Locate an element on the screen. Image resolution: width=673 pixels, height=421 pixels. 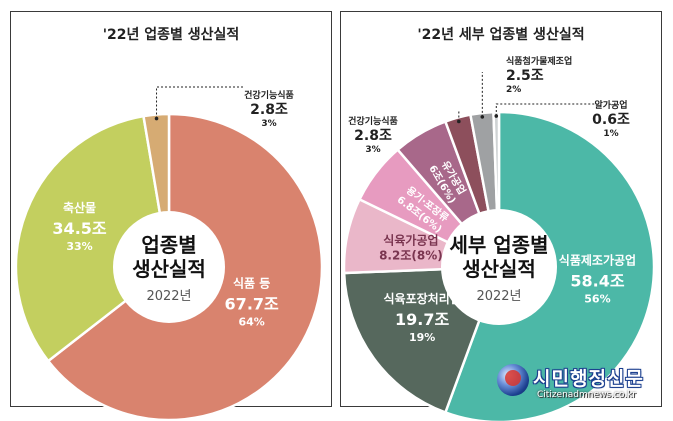
left-donut-hole is located at coordinates (169, 267).